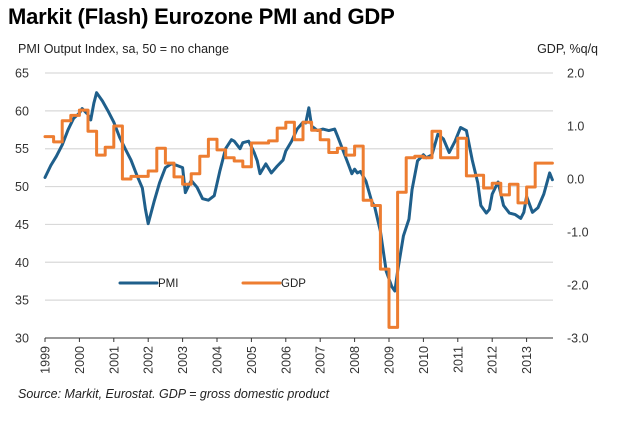 The height and width of the screenshot is (427, 640). What do you see at coordinates (390, 360) in the screenshot?
I see `x-tick-label: 2009` at bounding box center [390, 360].